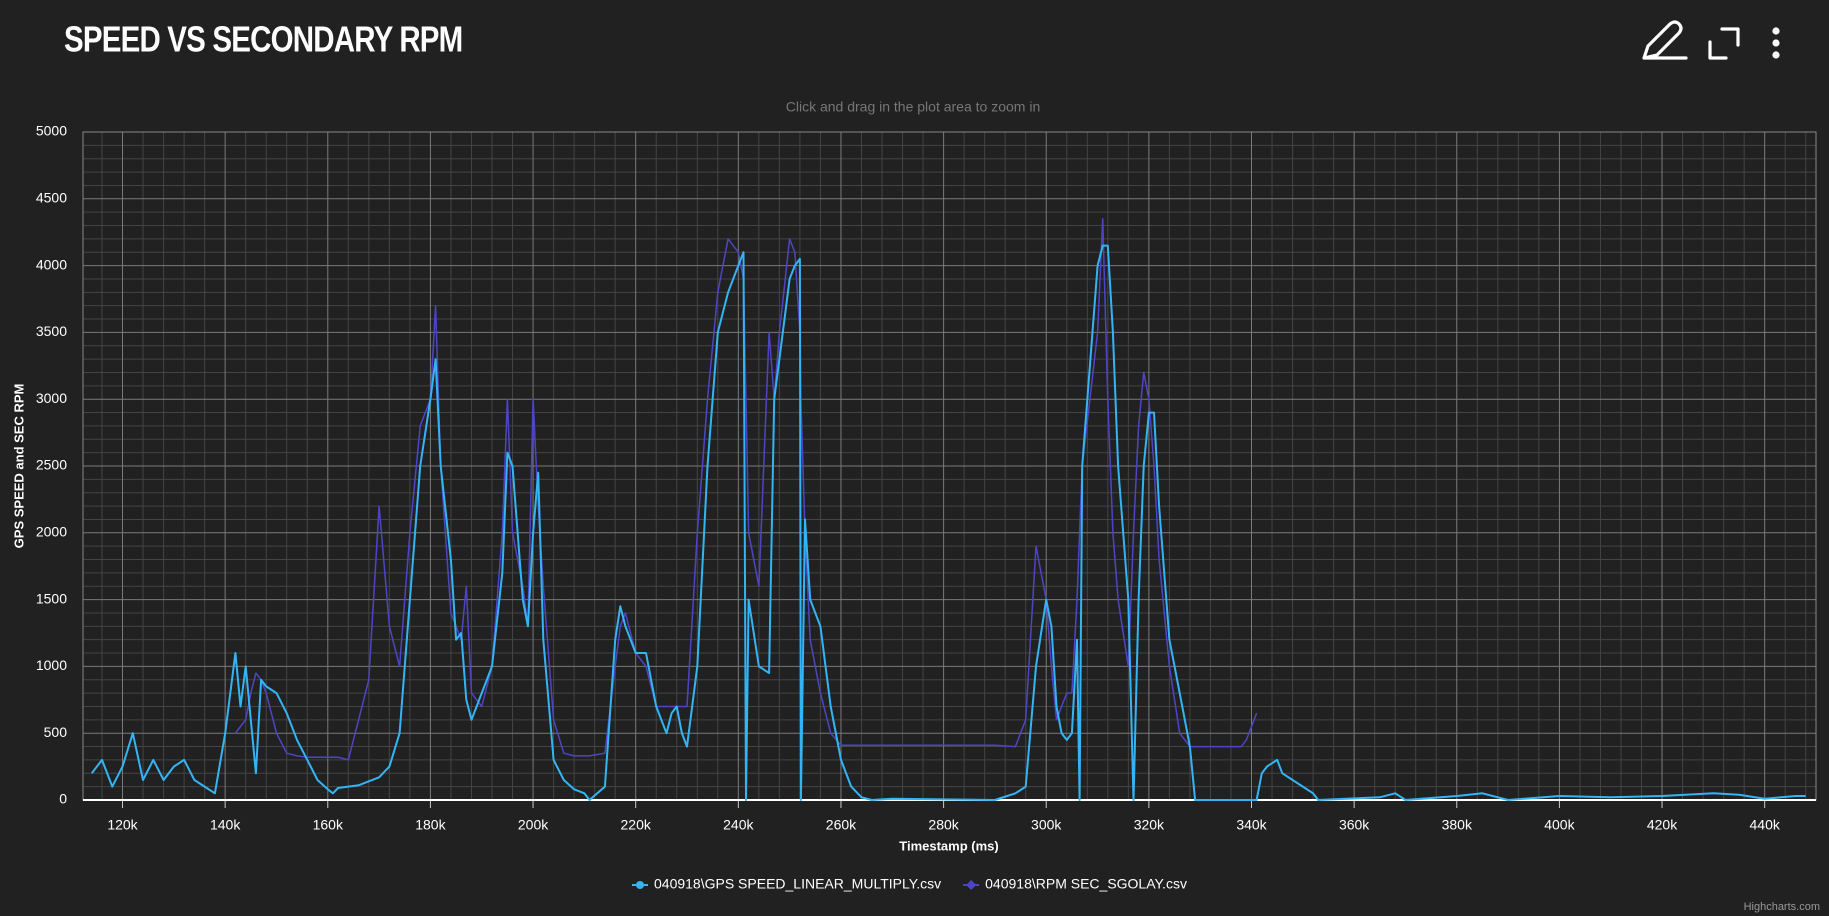  I want to click on x-tick-label: 340k, so click(1251, 825).